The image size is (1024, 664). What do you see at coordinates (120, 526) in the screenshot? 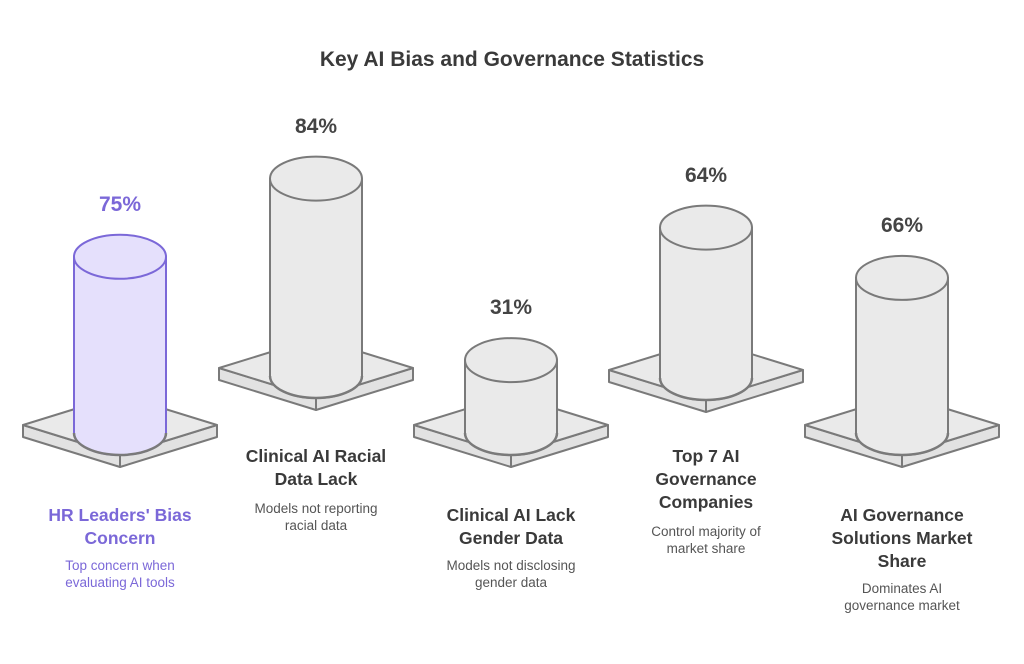
I see `category-label: HR Leaders' Bias Concern` at bounding box center [120, 526].